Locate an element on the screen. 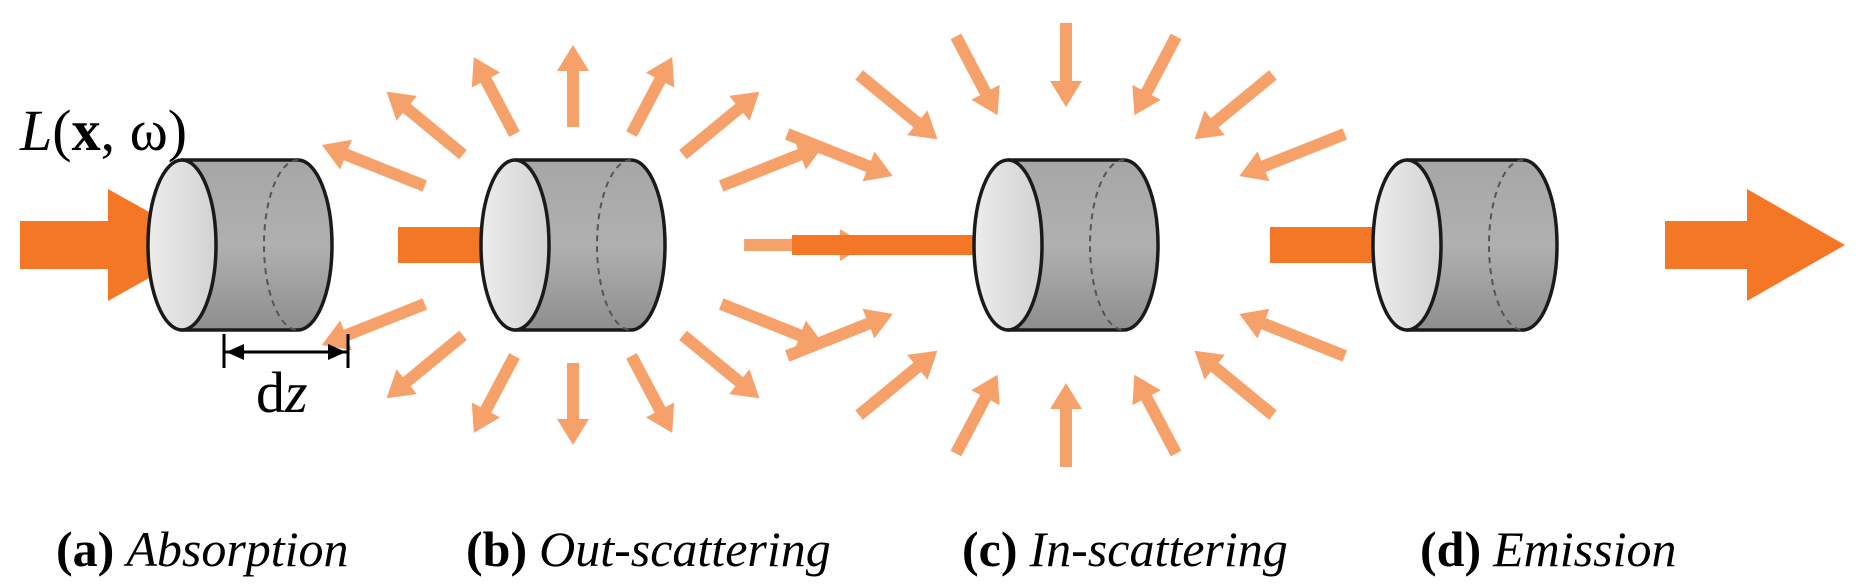 This screenshot has width=1863, height=588. dz-dimension: dz is located at coordinates (286, 379).